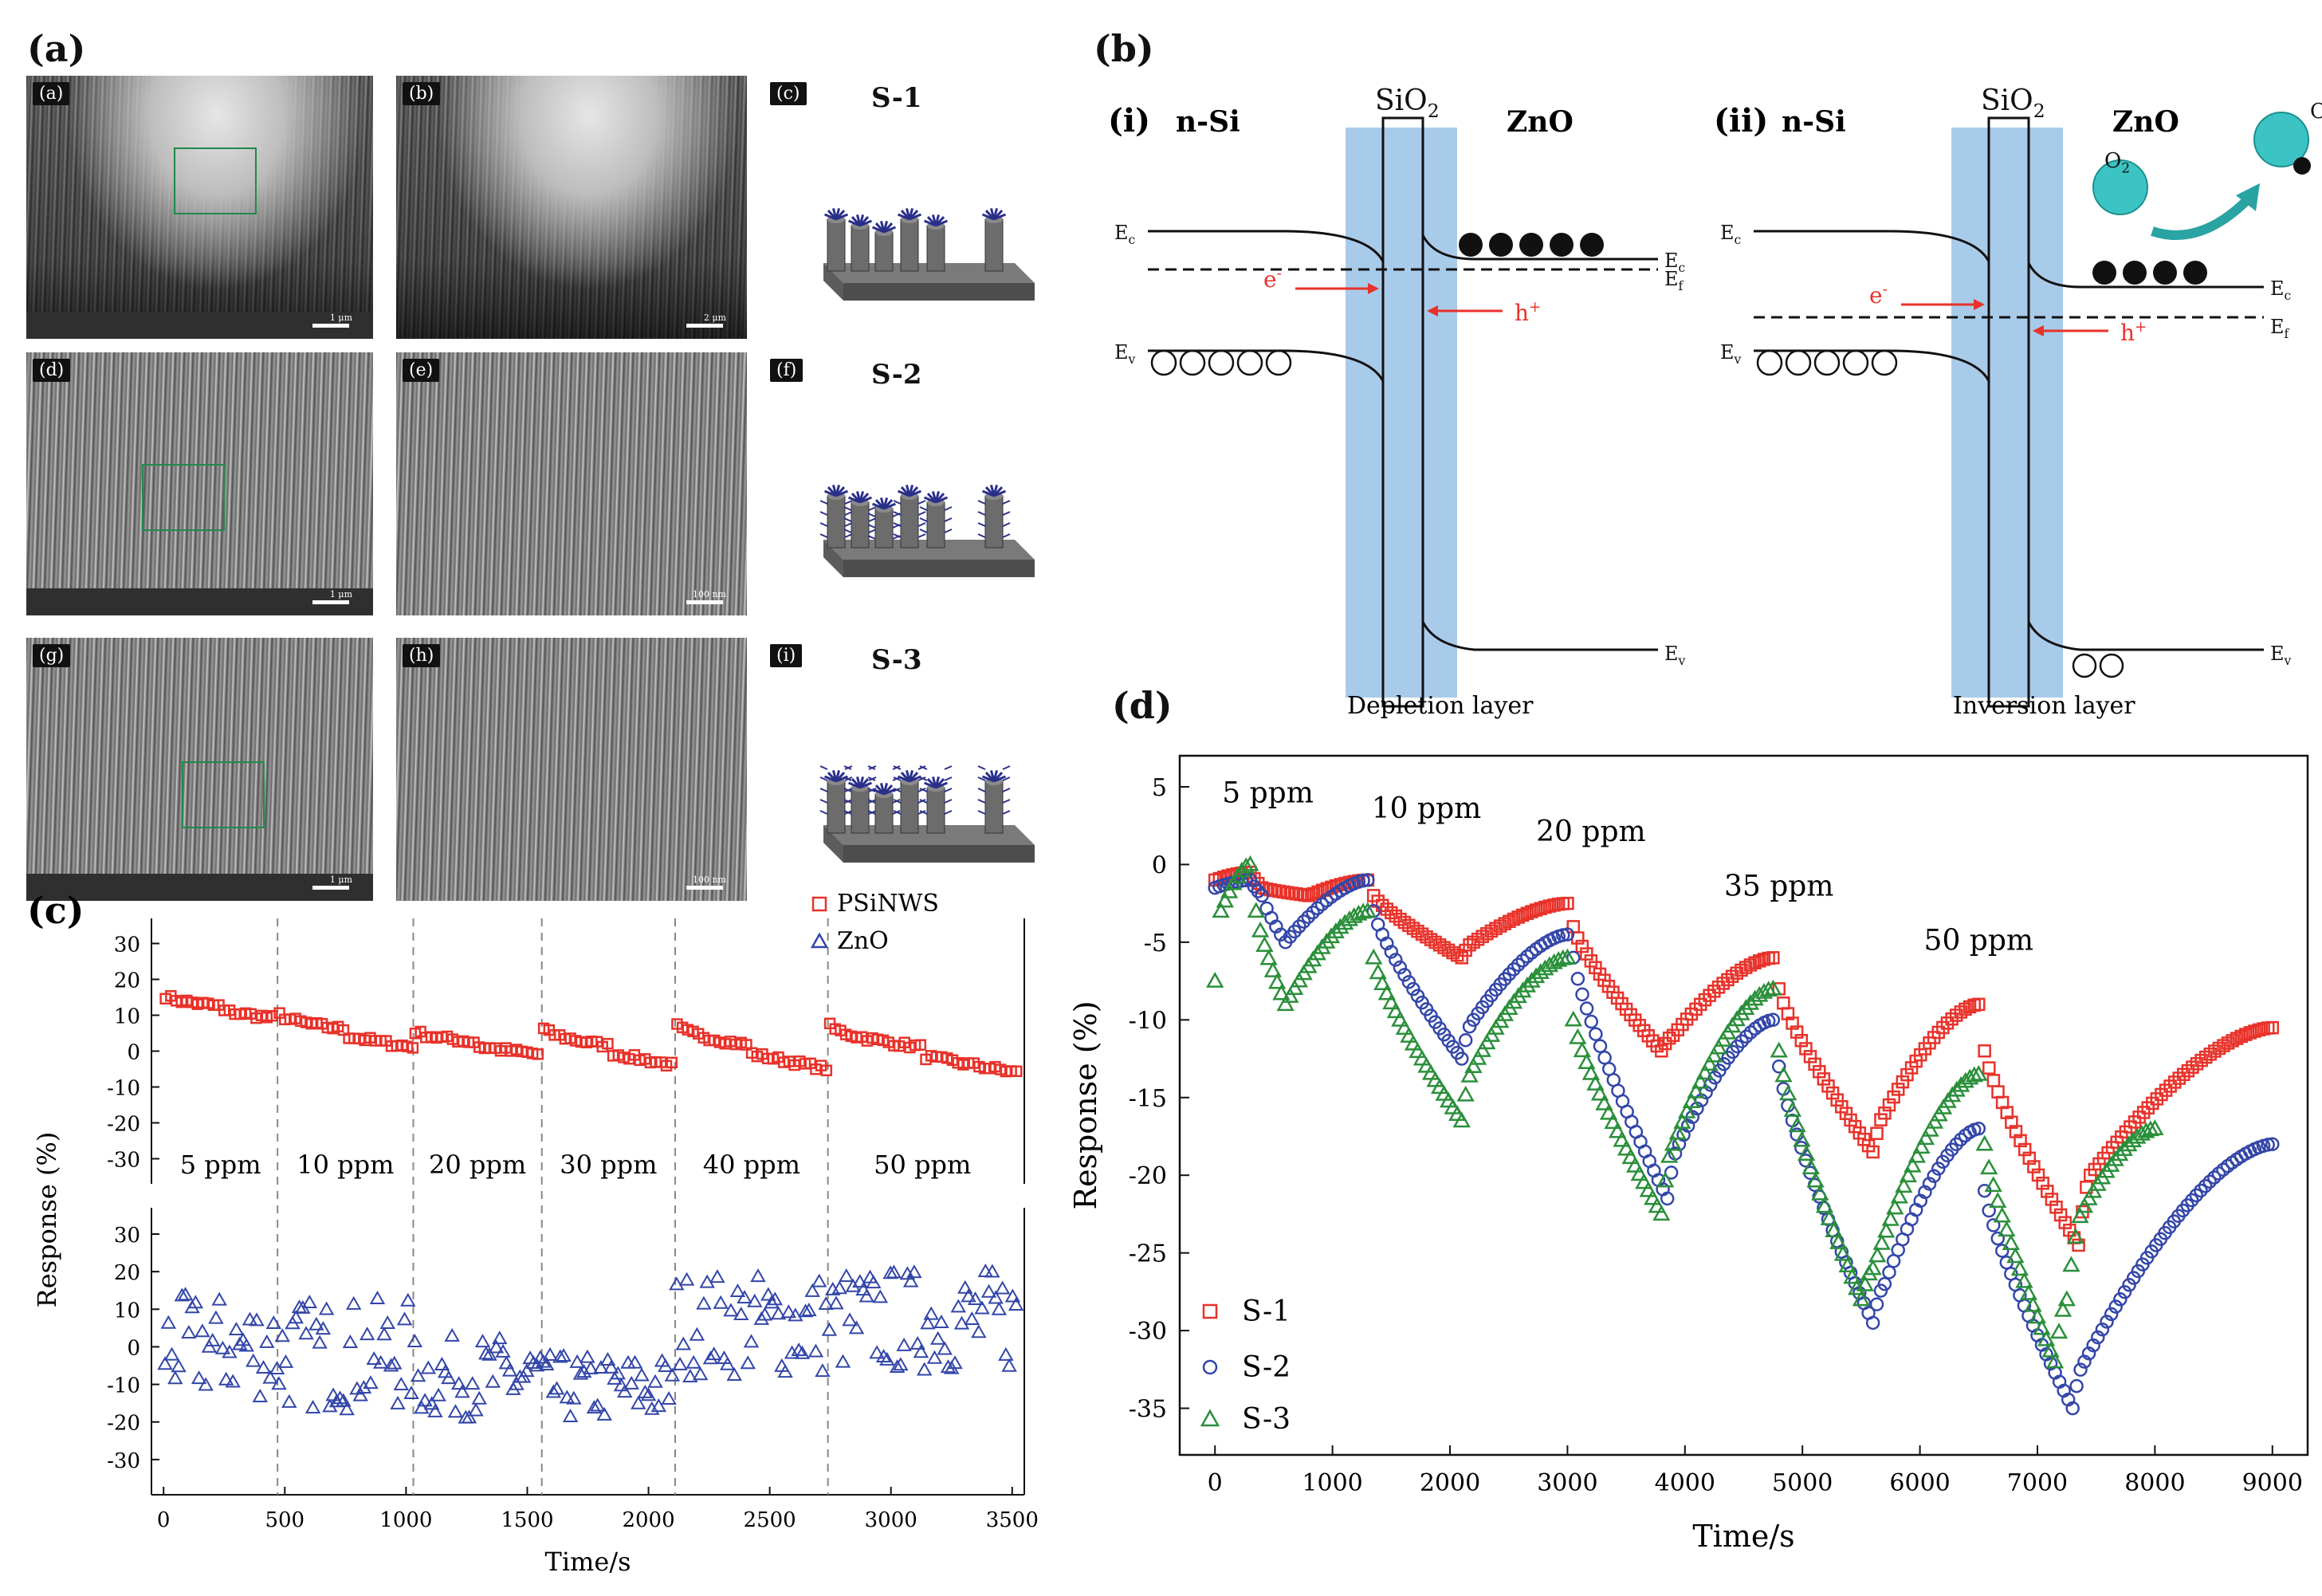 The width and height of the screenshot is (2322, 1596). I want to click on electron-arrowhead, so click(1374, 288).